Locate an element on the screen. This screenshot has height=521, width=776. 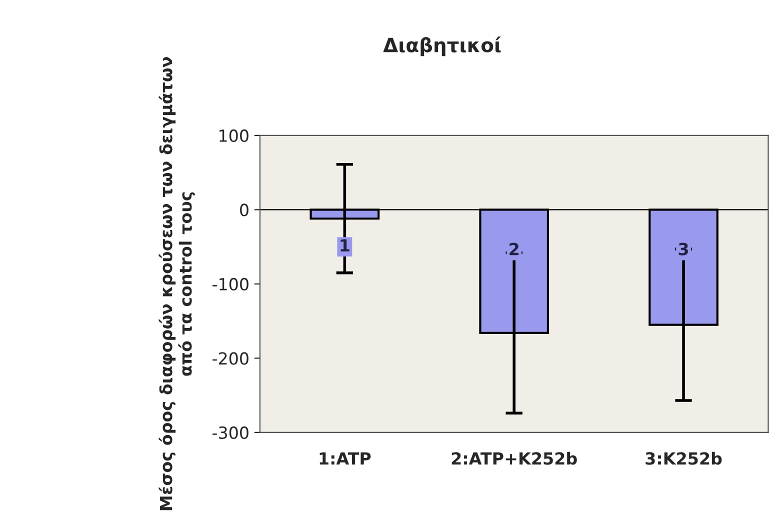
chart-title: Διαβητικοί is located at coordinates (442, 46).